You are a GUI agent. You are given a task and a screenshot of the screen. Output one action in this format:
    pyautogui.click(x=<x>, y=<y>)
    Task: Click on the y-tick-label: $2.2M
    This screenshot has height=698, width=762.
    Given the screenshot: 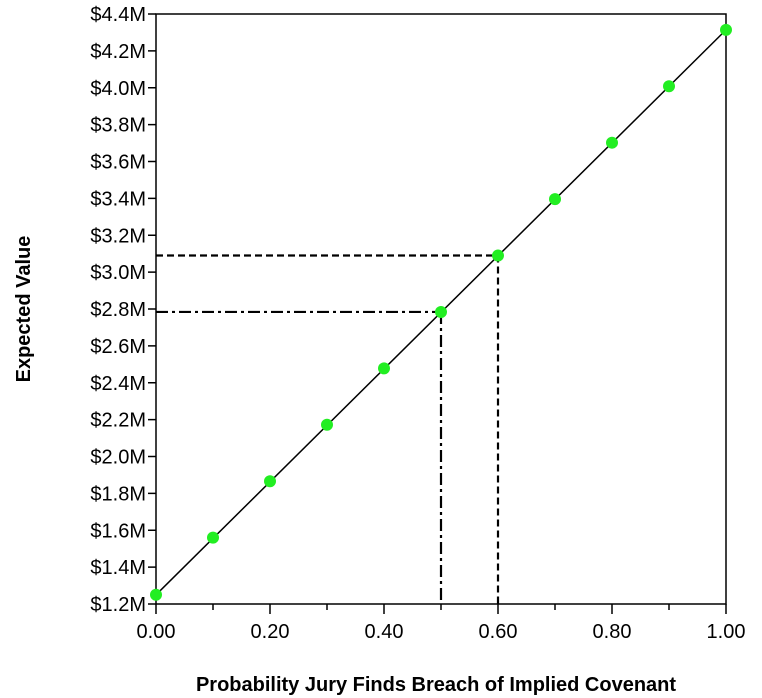 What is the action you would take?
    pyautogui.click(x=118, y=421)
    